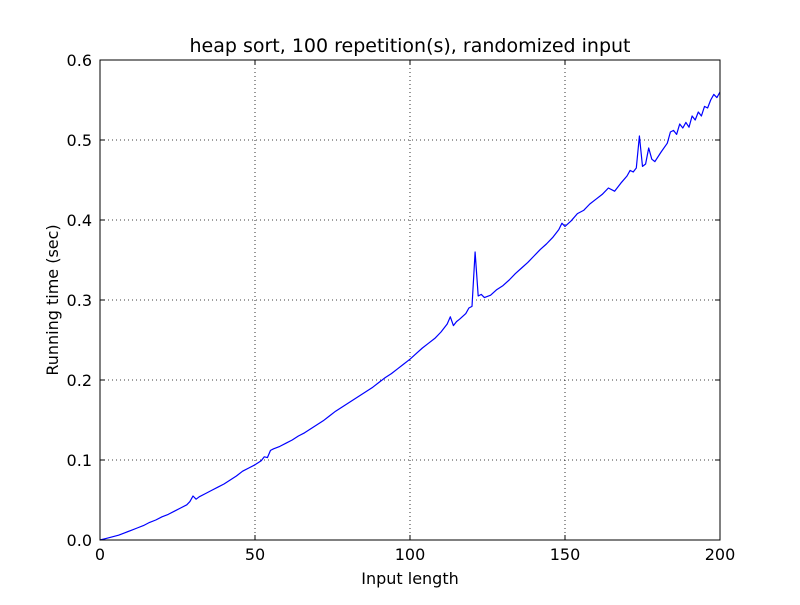 Image resolution: width=800 pixels, height=605 pixels. Describe the element at coordinates (720, 554) in the screenshot. I see `x-tick-label: 200` at that location.